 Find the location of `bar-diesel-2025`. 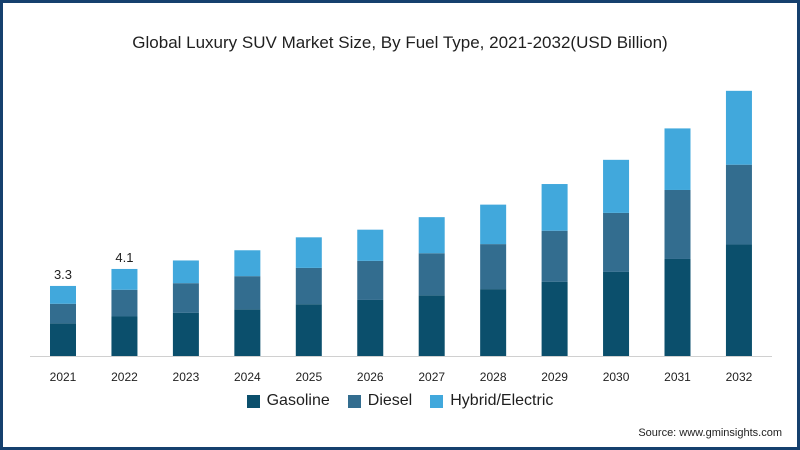

bar-diesel-2025 is located at coordinates (308, 286).